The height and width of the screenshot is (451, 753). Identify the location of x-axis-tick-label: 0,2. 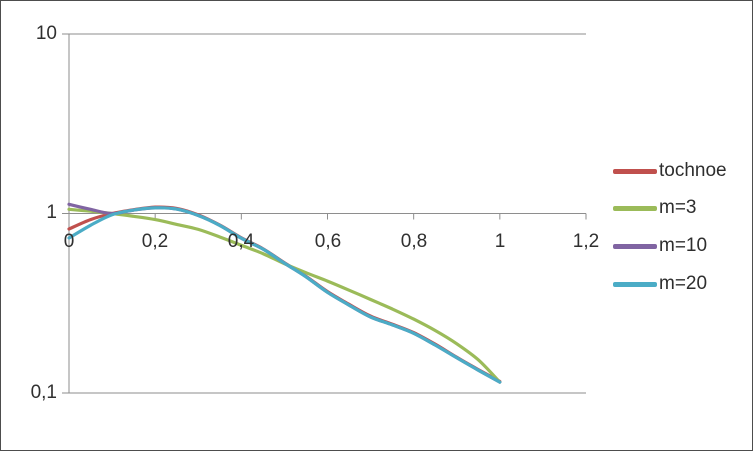
(155, 241).